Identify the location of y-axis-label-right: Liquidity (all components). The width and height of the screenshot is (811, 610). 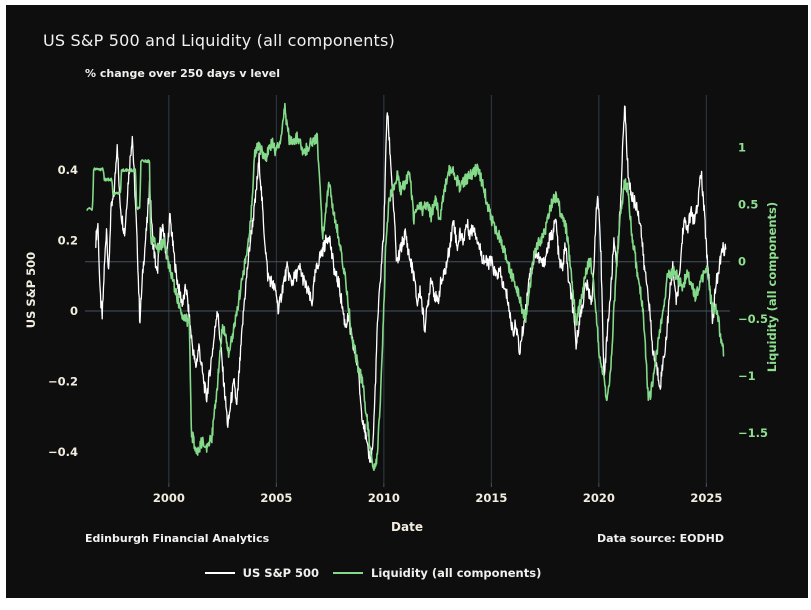
(772, 287).